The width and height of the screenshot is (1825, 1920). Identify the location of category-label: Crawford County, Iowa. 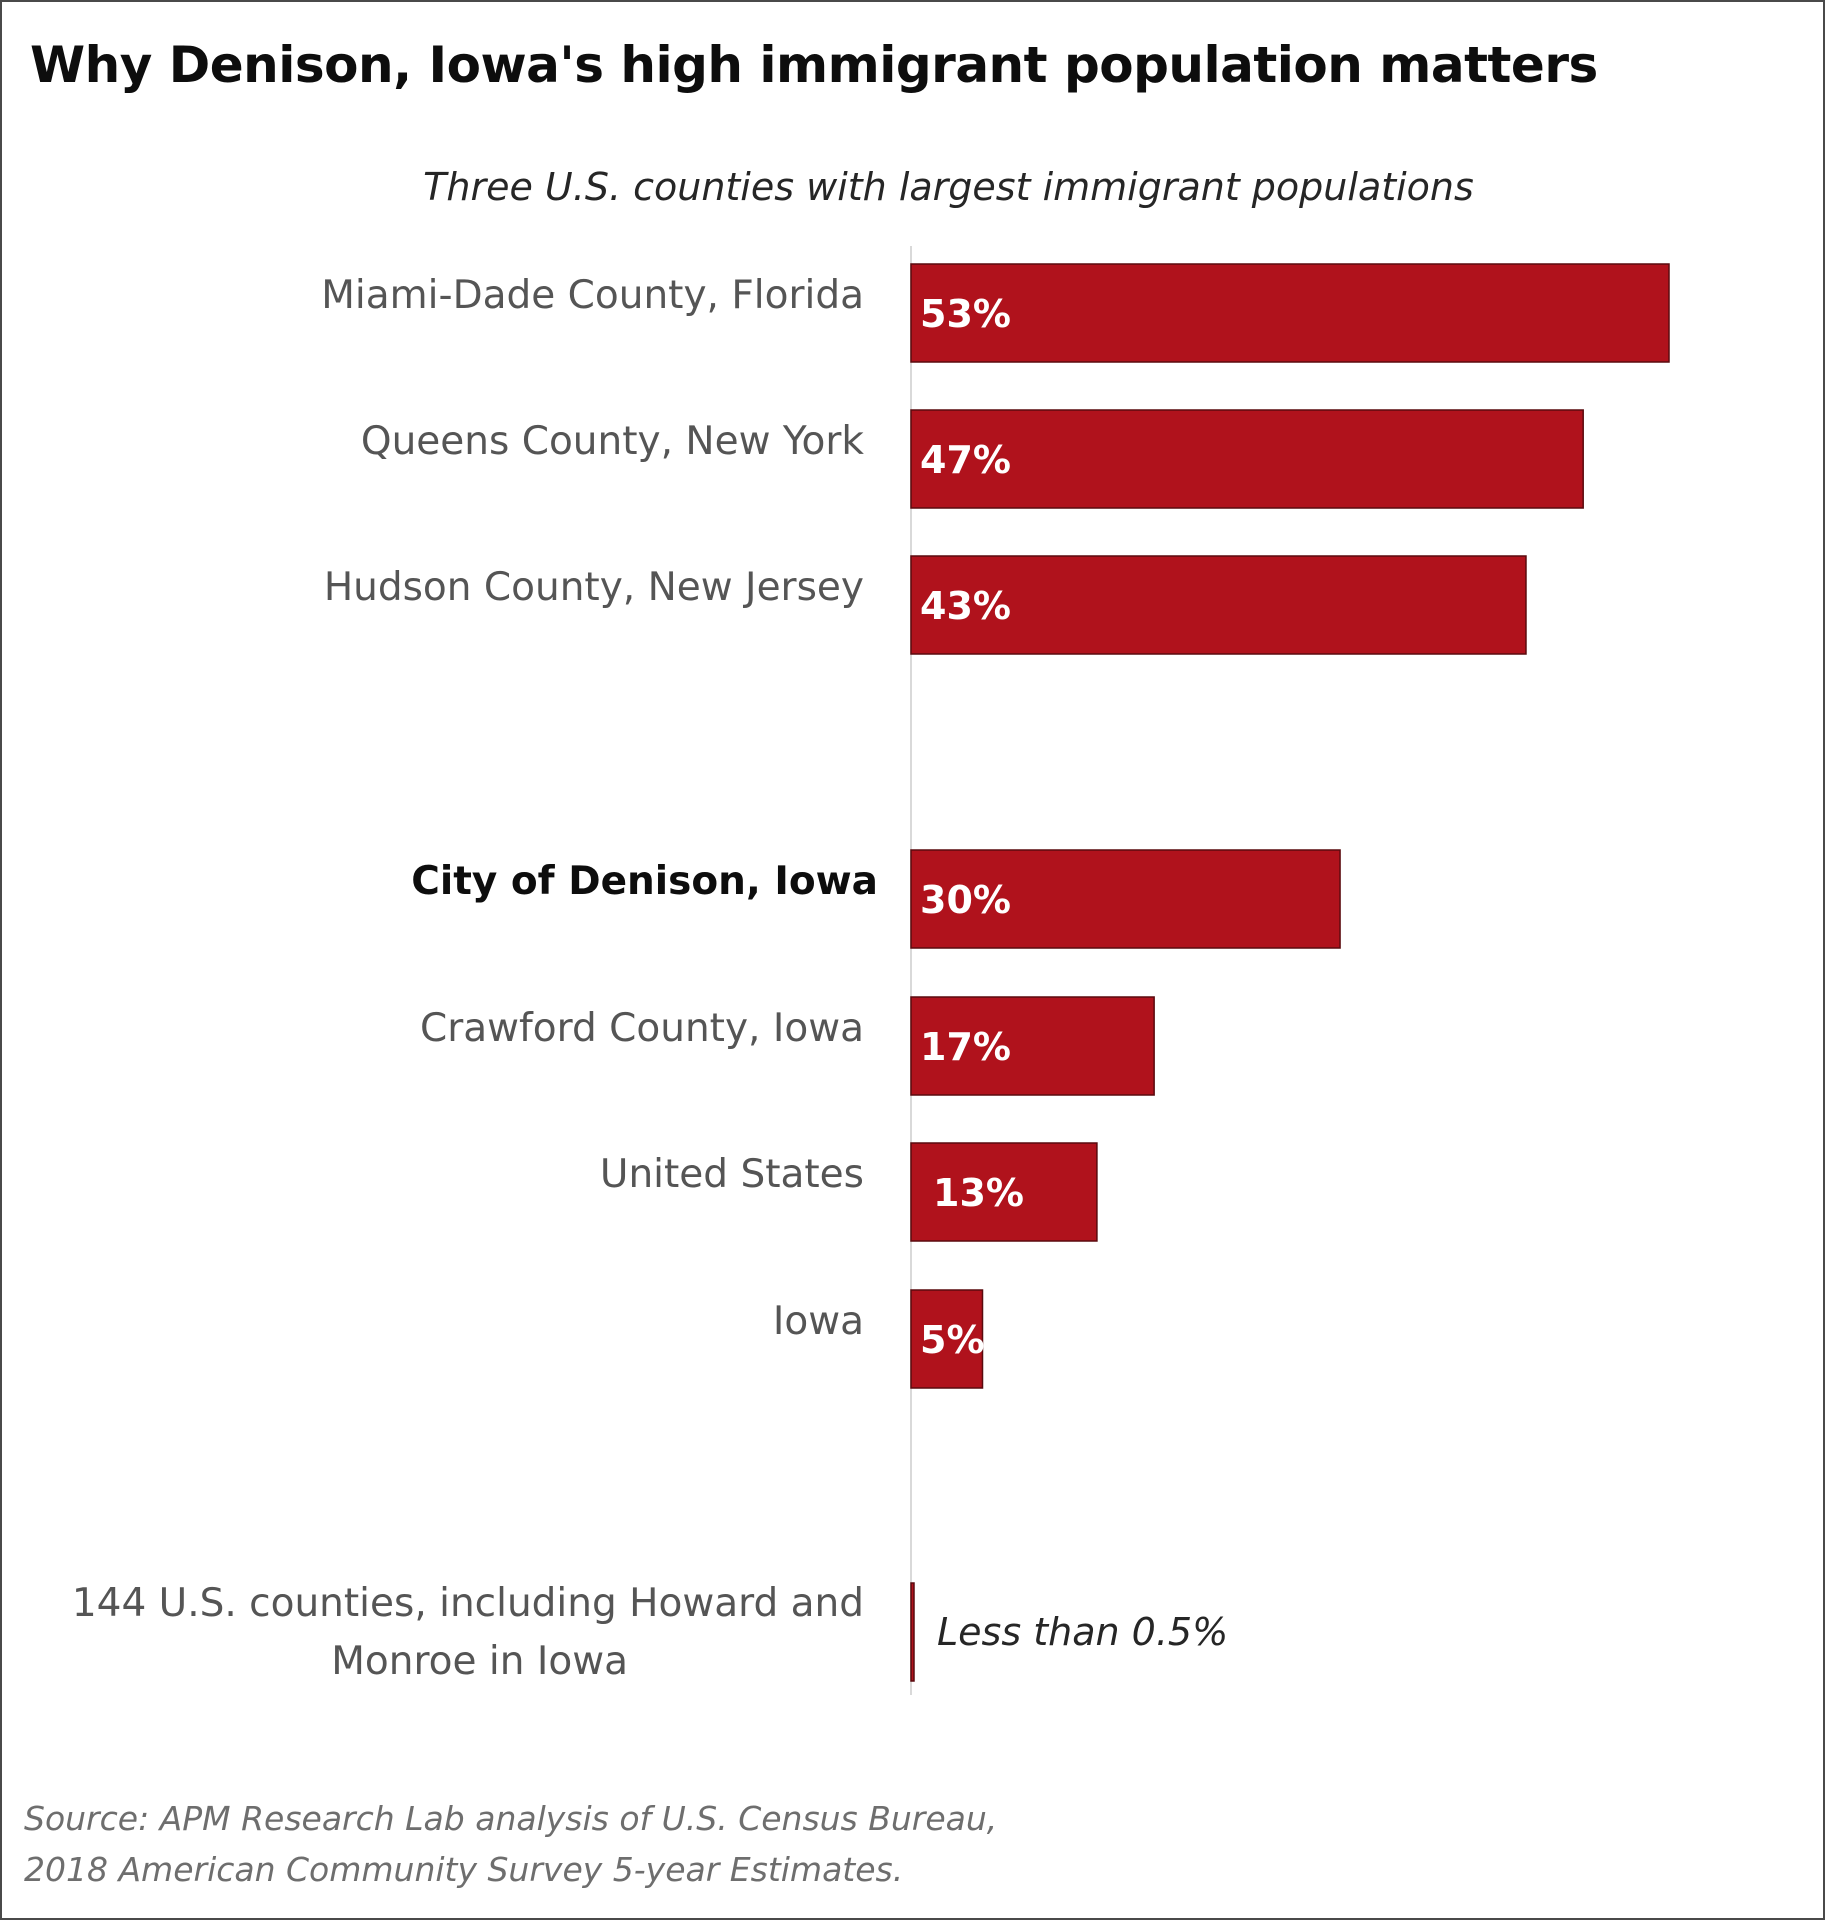
(642, 1028).